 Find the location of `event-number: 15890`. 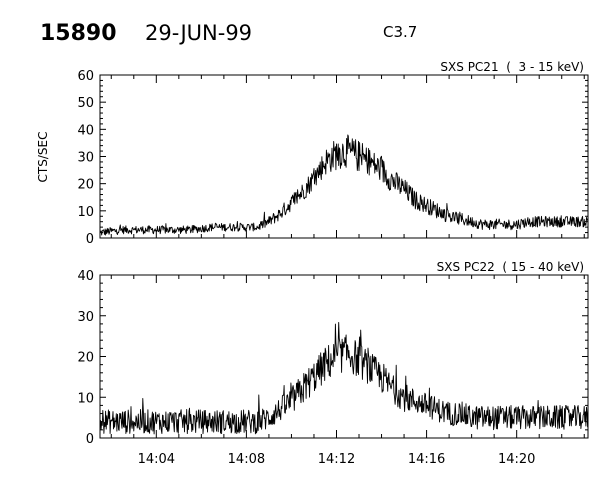

event-number: 15890 is located at coordinates (78, 33).